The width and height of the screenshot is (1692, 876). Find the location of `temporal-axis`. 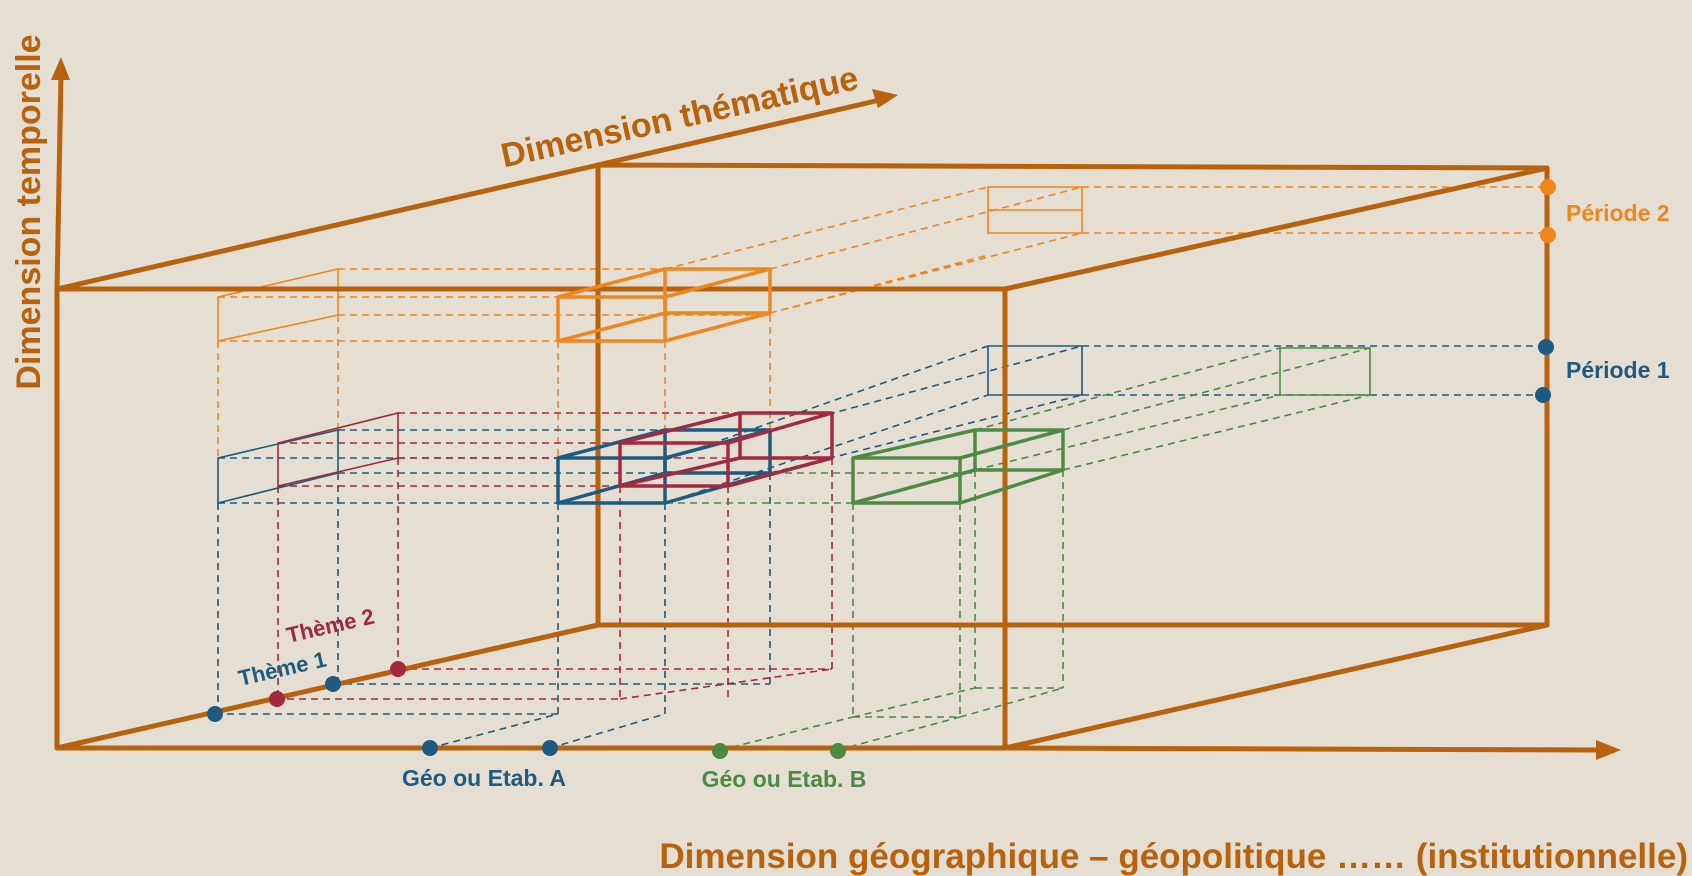

temporal-axis is located at coordinates (59, 181).